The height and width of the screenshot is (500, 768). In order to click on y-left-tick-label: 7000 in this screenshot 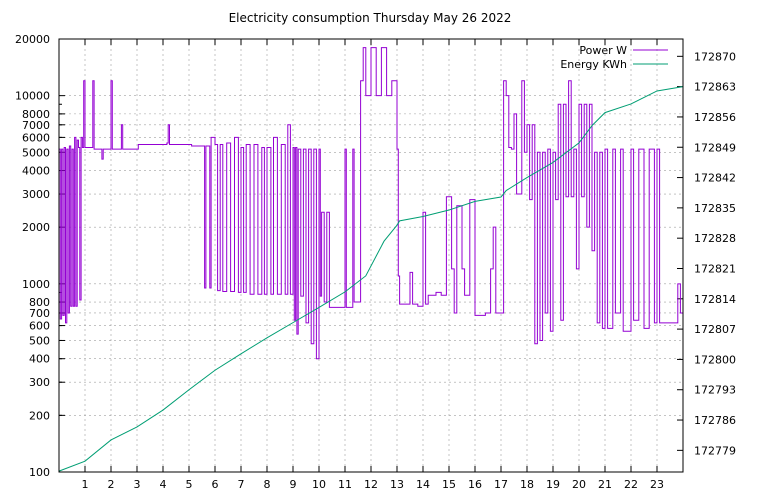, I will do `click(36, 125)`.